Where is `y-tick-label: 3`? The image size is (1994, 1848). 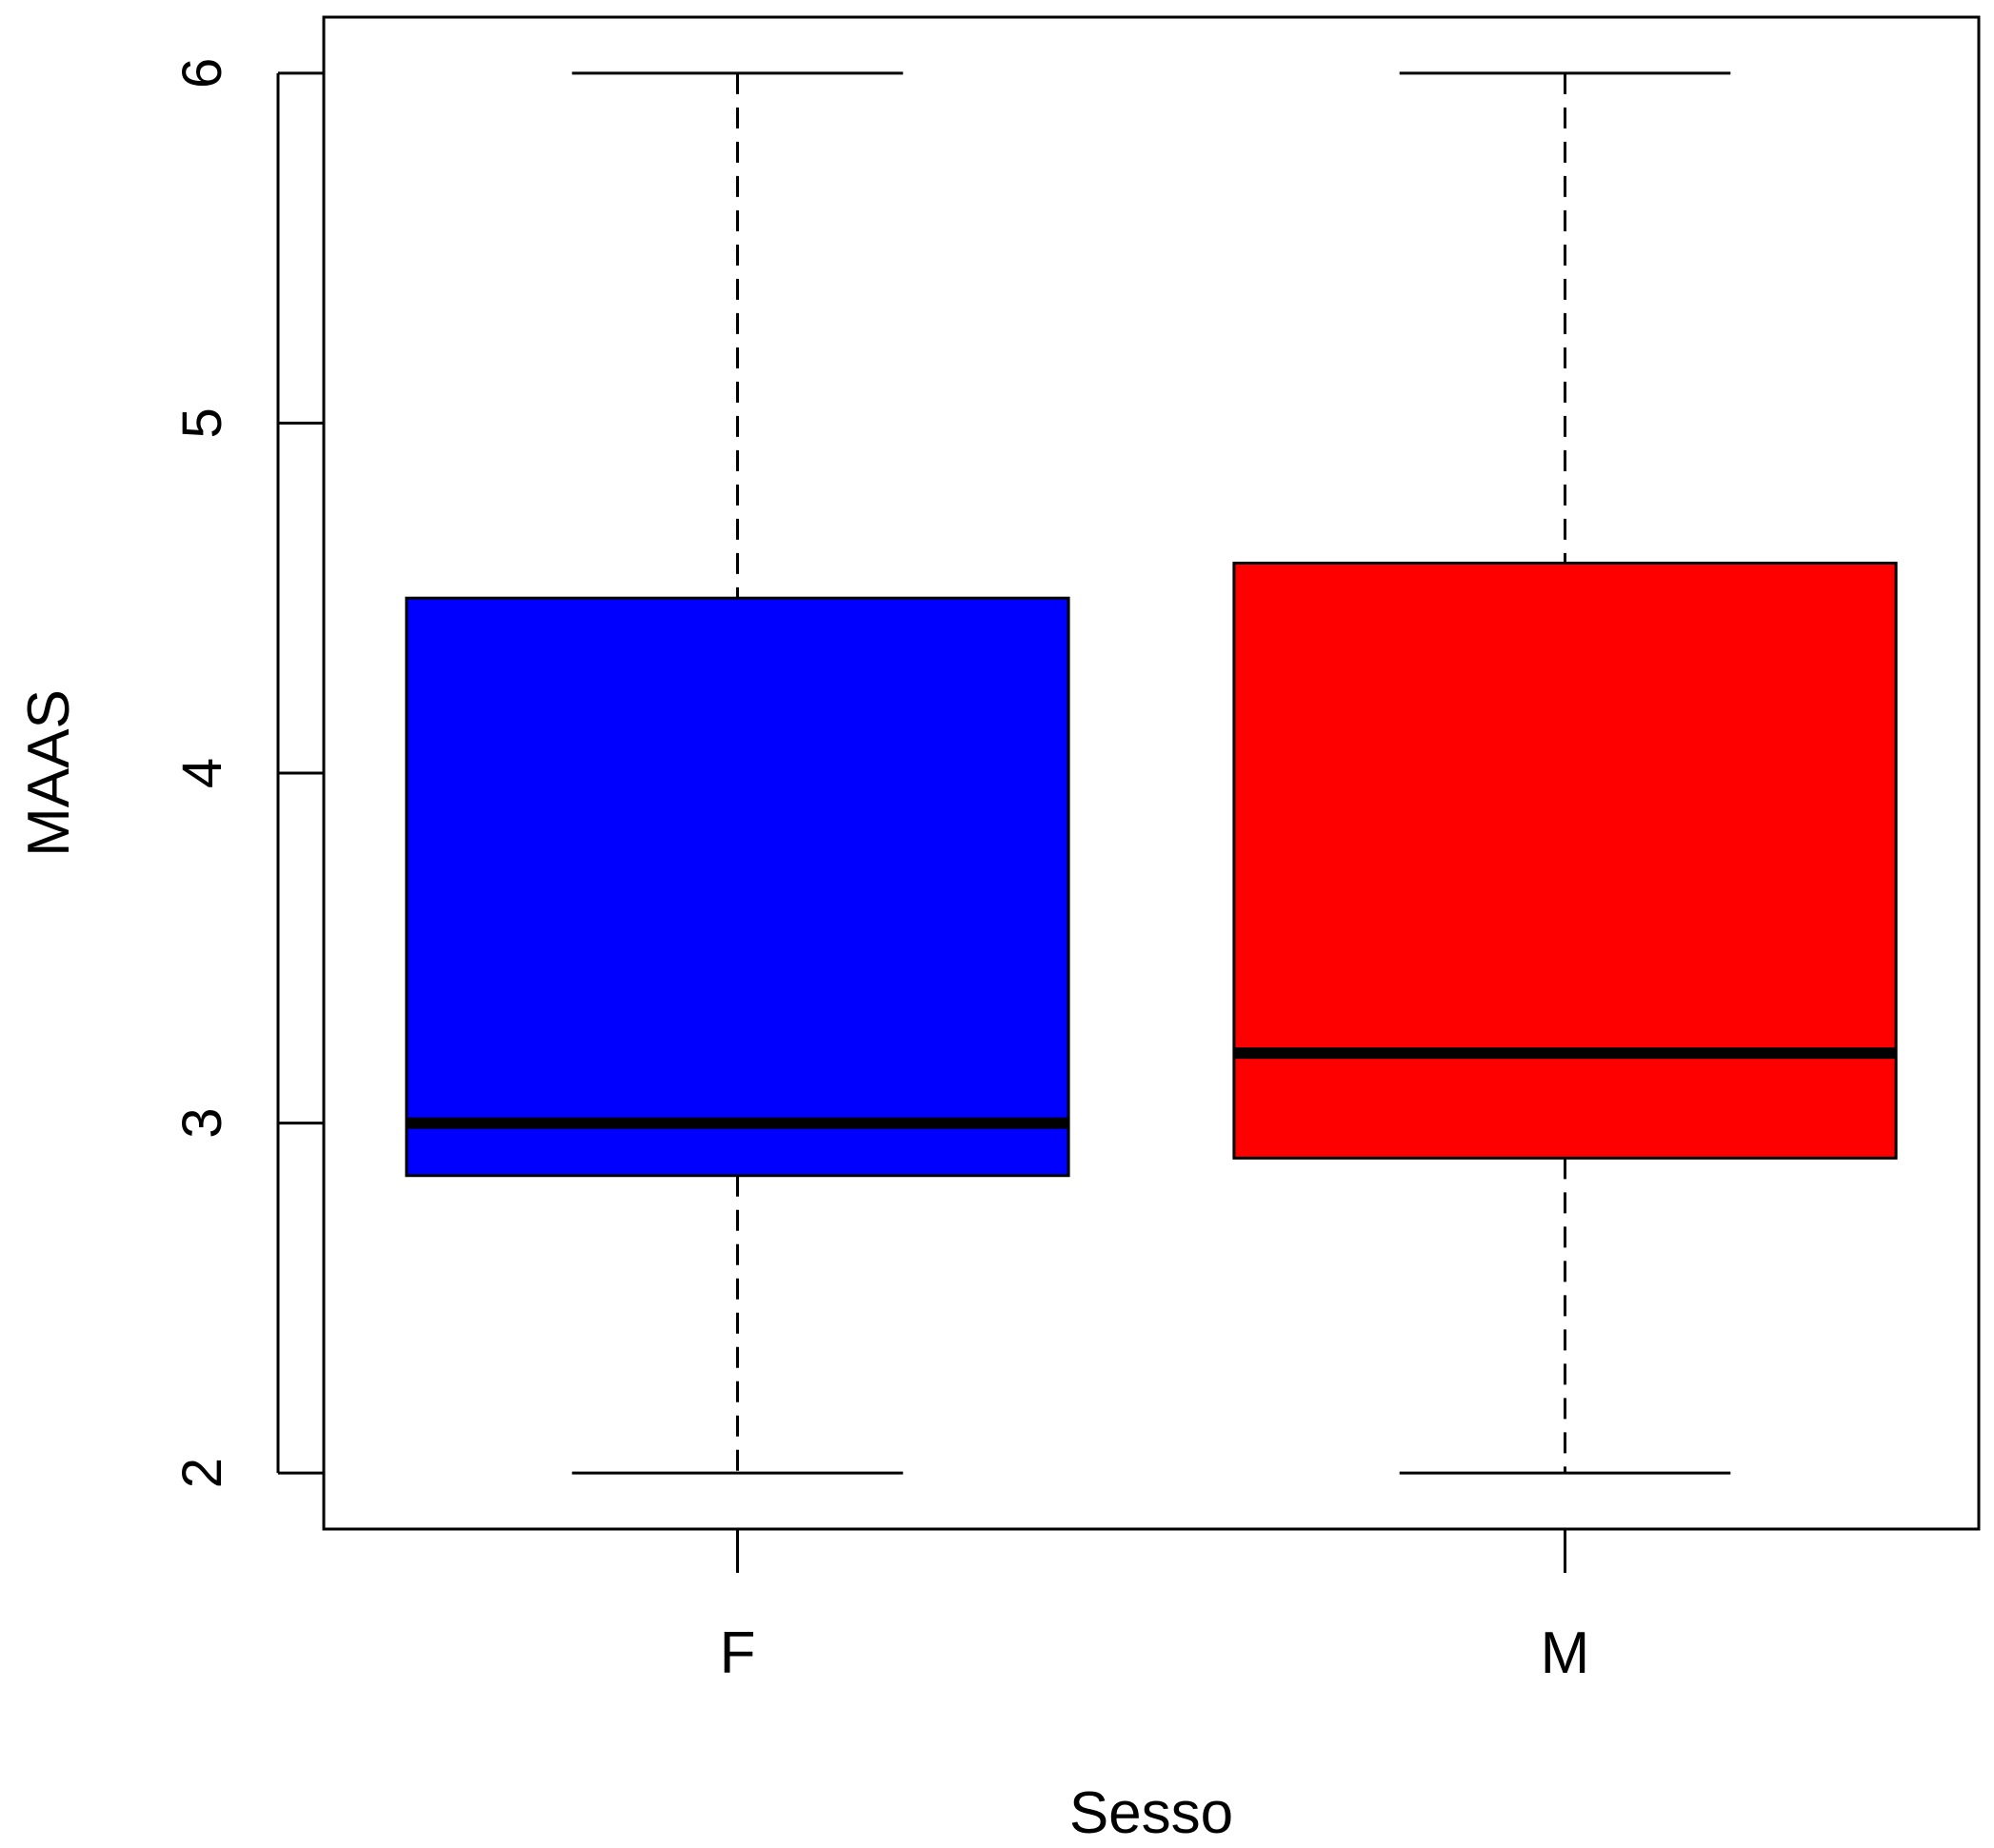 y-tick-label: 3 is located at coordinates (202, 1122).